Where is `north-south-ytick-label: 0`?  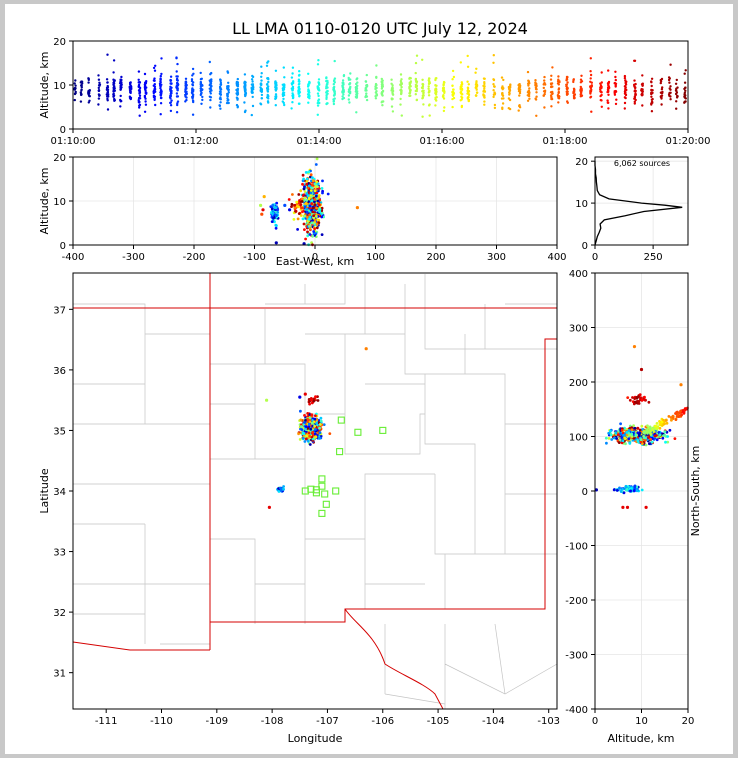 north-south-ytick-label: 0 is located at coordinates (585, 492).